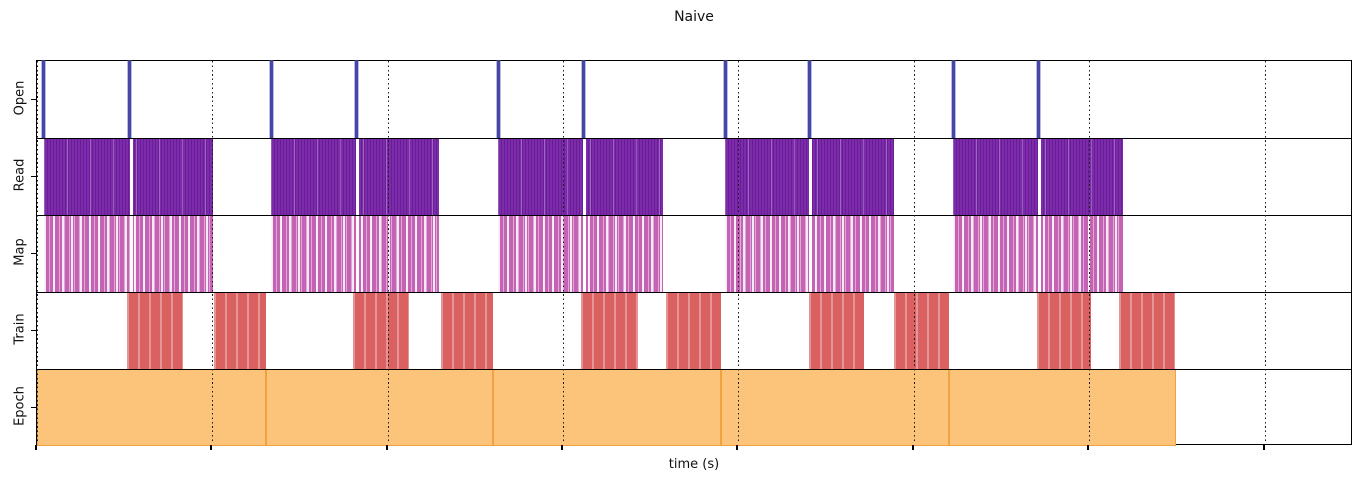  Describe the element at coordinates (694, 464) in the screenshot. I see `x-axis-label: time (s)` at that location.